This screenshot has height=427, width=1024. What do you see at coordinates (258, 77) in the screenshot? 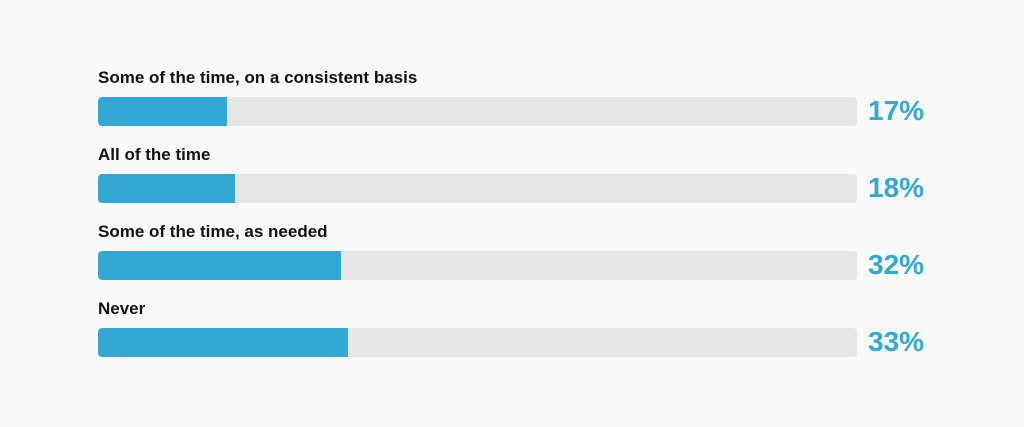
I see `category-label: Some of the time, on a consistent basis` at bounding box center [258, 77].